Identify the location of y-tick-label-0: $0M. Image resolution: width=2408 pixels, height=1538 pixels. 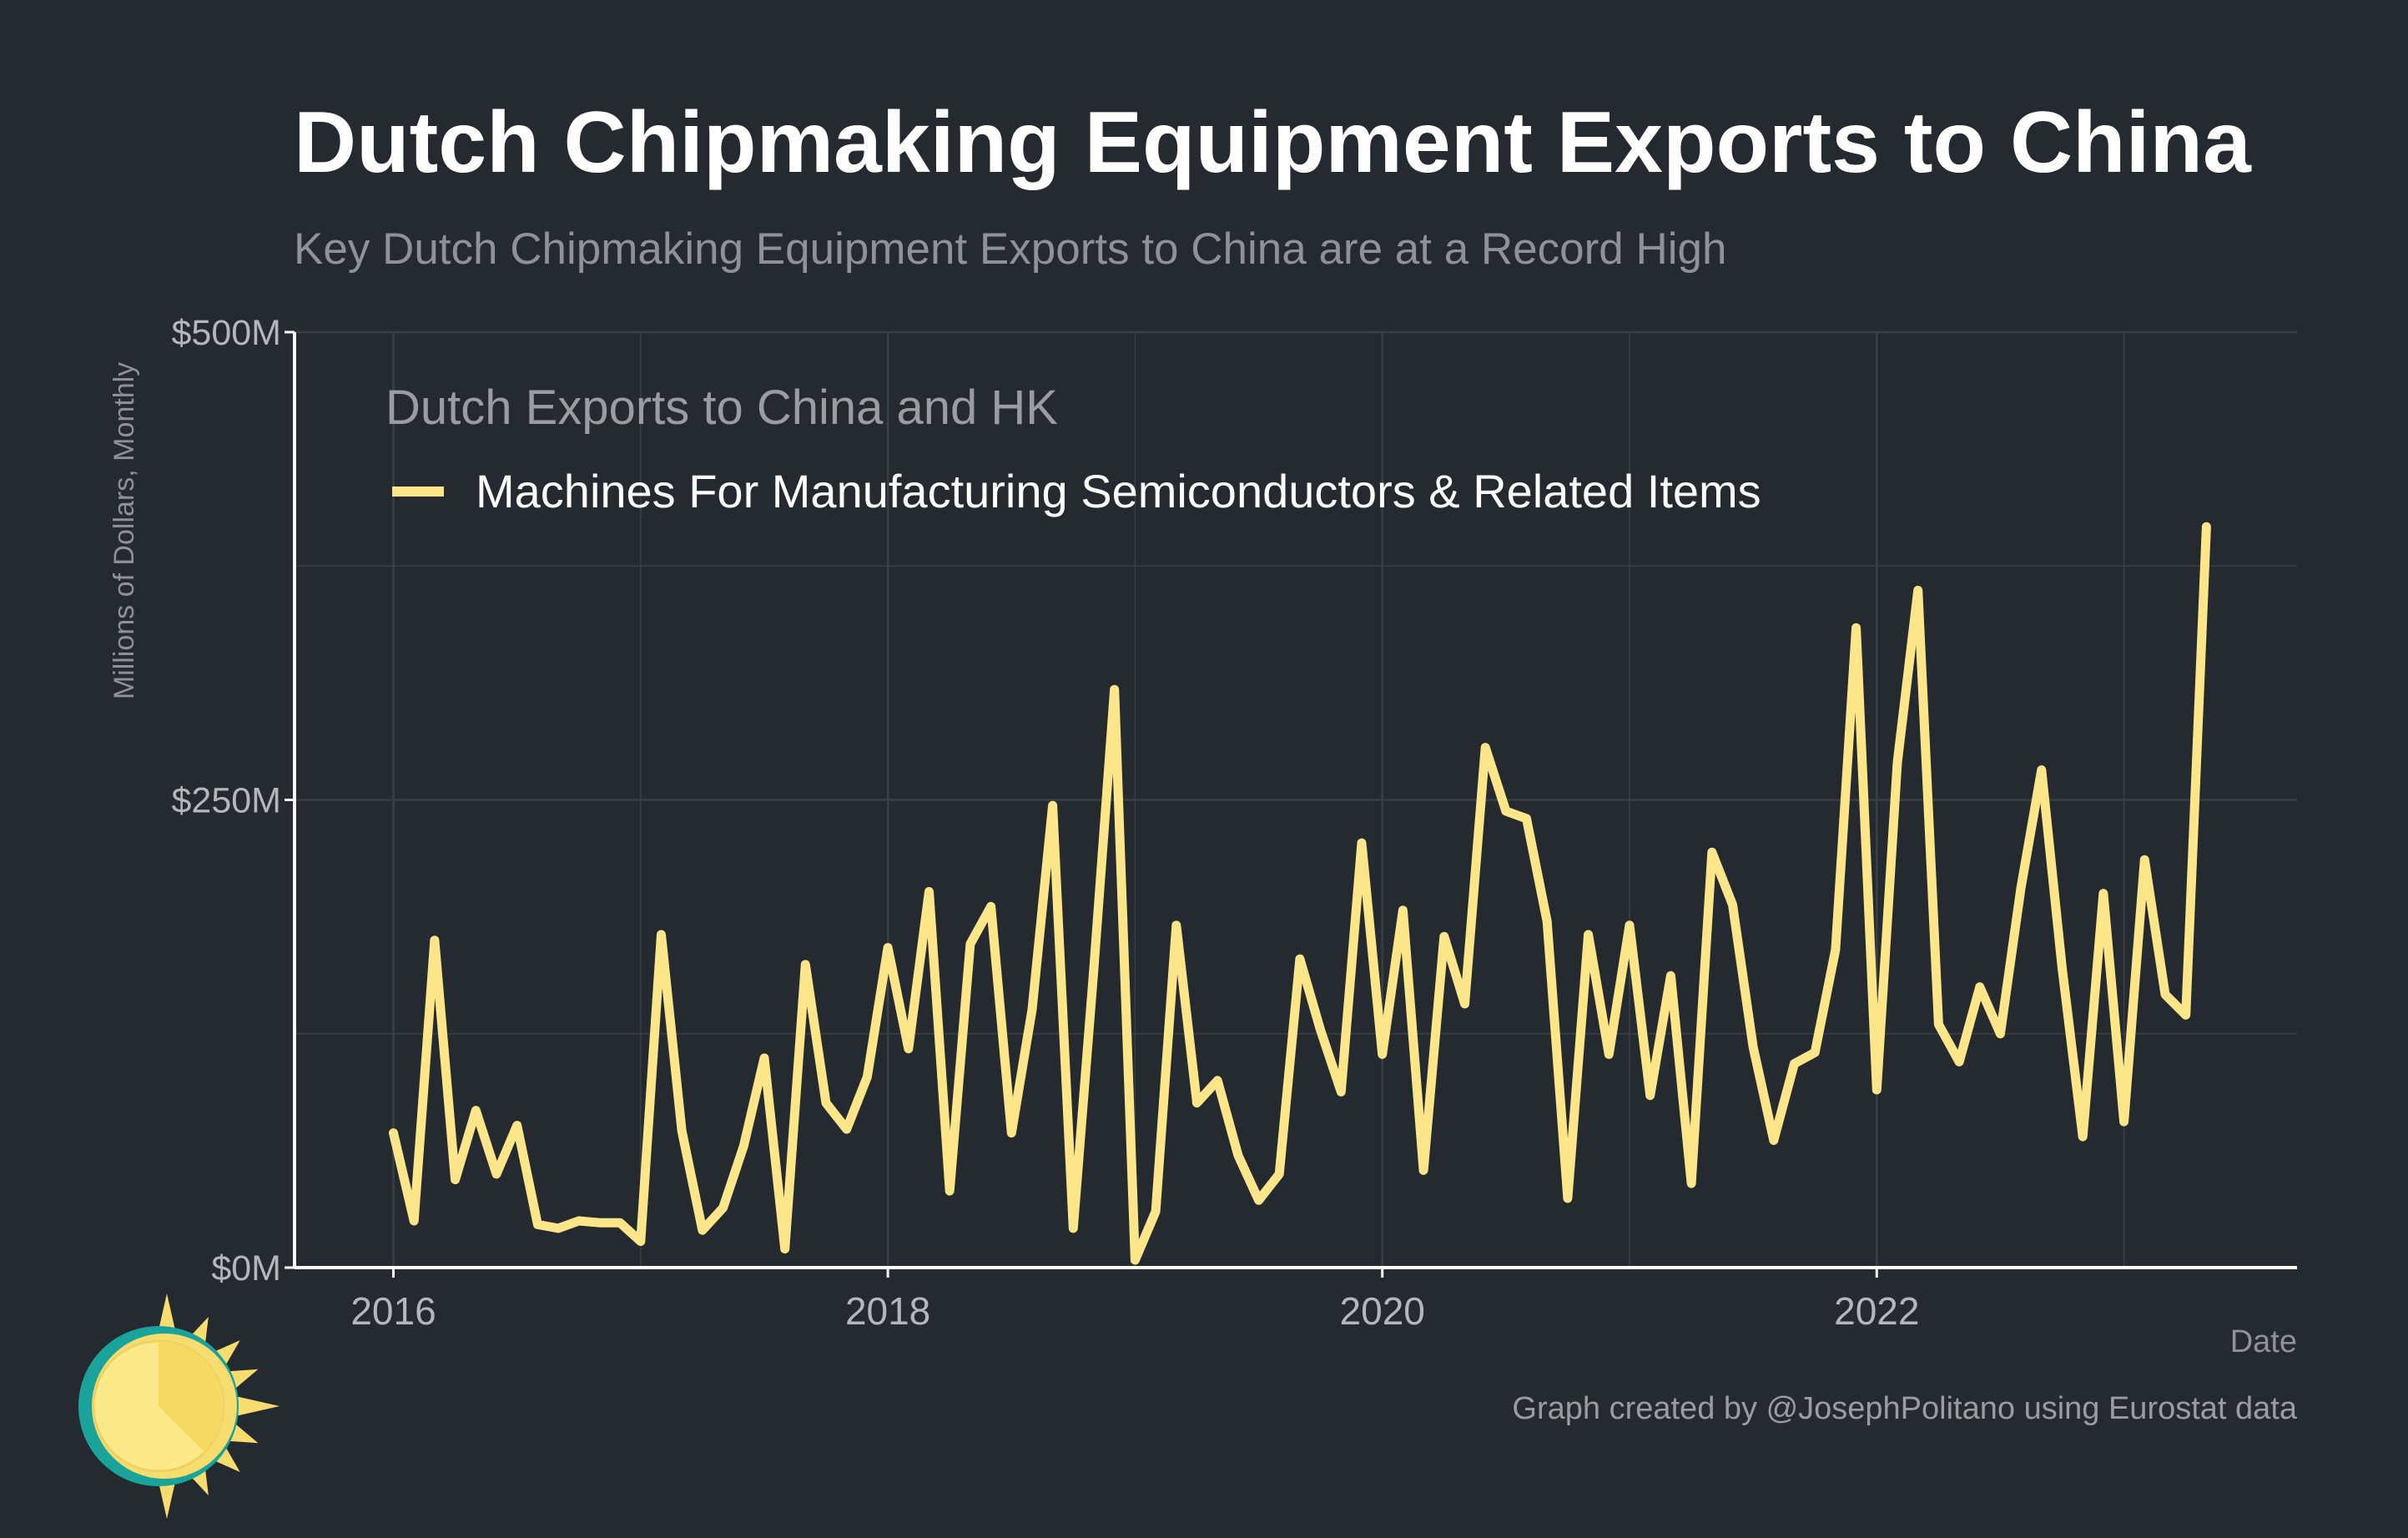
(246, 1268).